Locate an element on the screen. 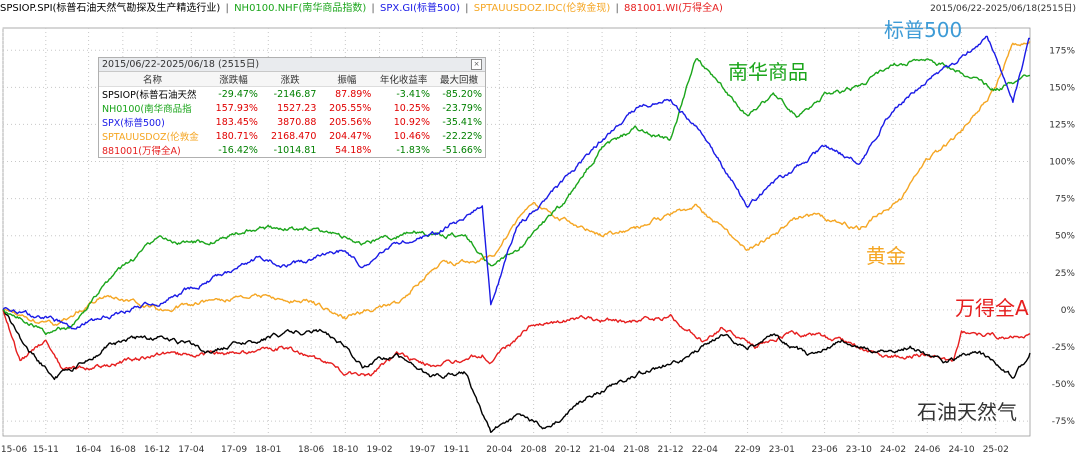 The image size is (1080, 464). x-tick-label: 16-12 is located at coordinates (157, 450).